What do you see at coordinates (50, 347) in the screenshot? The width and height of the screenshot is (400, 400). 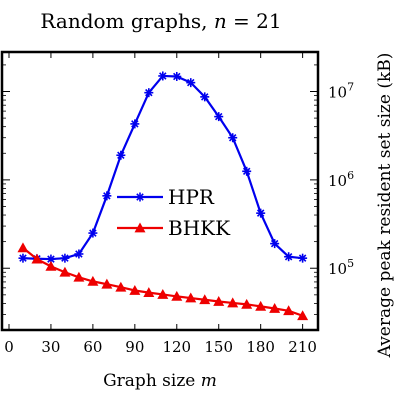 I see `x-tick-label: 30` at bounding box center [50, 347].